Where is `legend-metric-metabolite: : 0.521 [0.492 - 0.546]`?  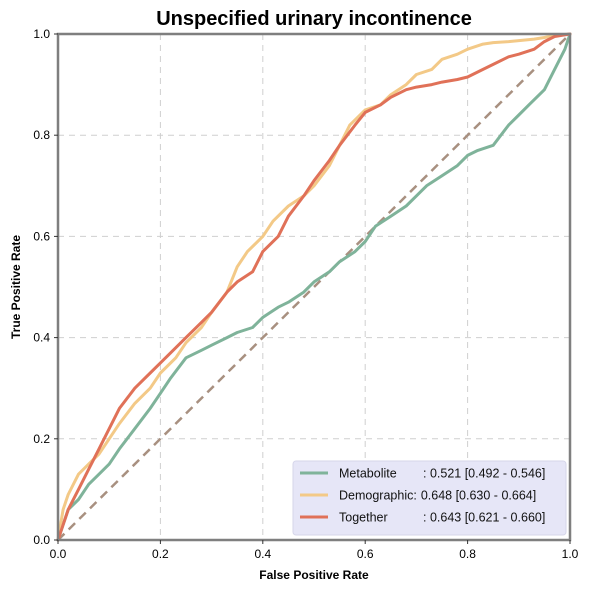 legend-metric-metabolite: : 0.521 [0.492 - 0.546] is located at coordinates (484, 474).